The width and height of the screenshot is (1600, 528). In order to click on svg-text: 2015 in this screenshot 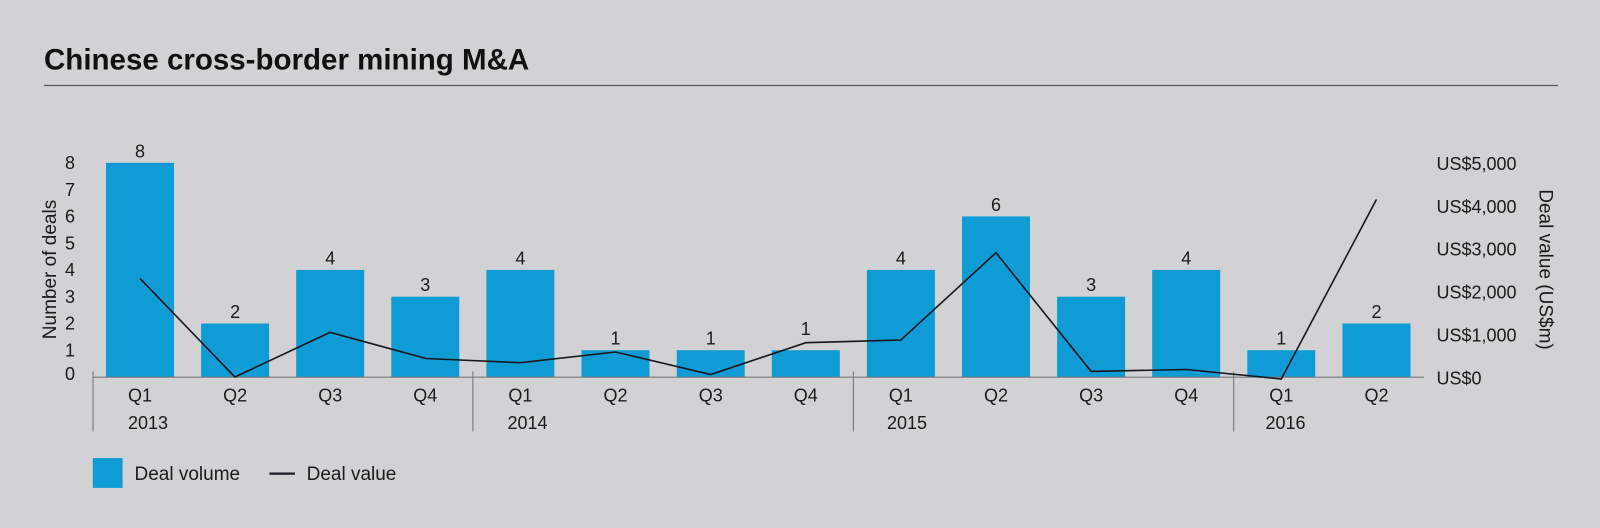, I will do `click(907, 423)`.